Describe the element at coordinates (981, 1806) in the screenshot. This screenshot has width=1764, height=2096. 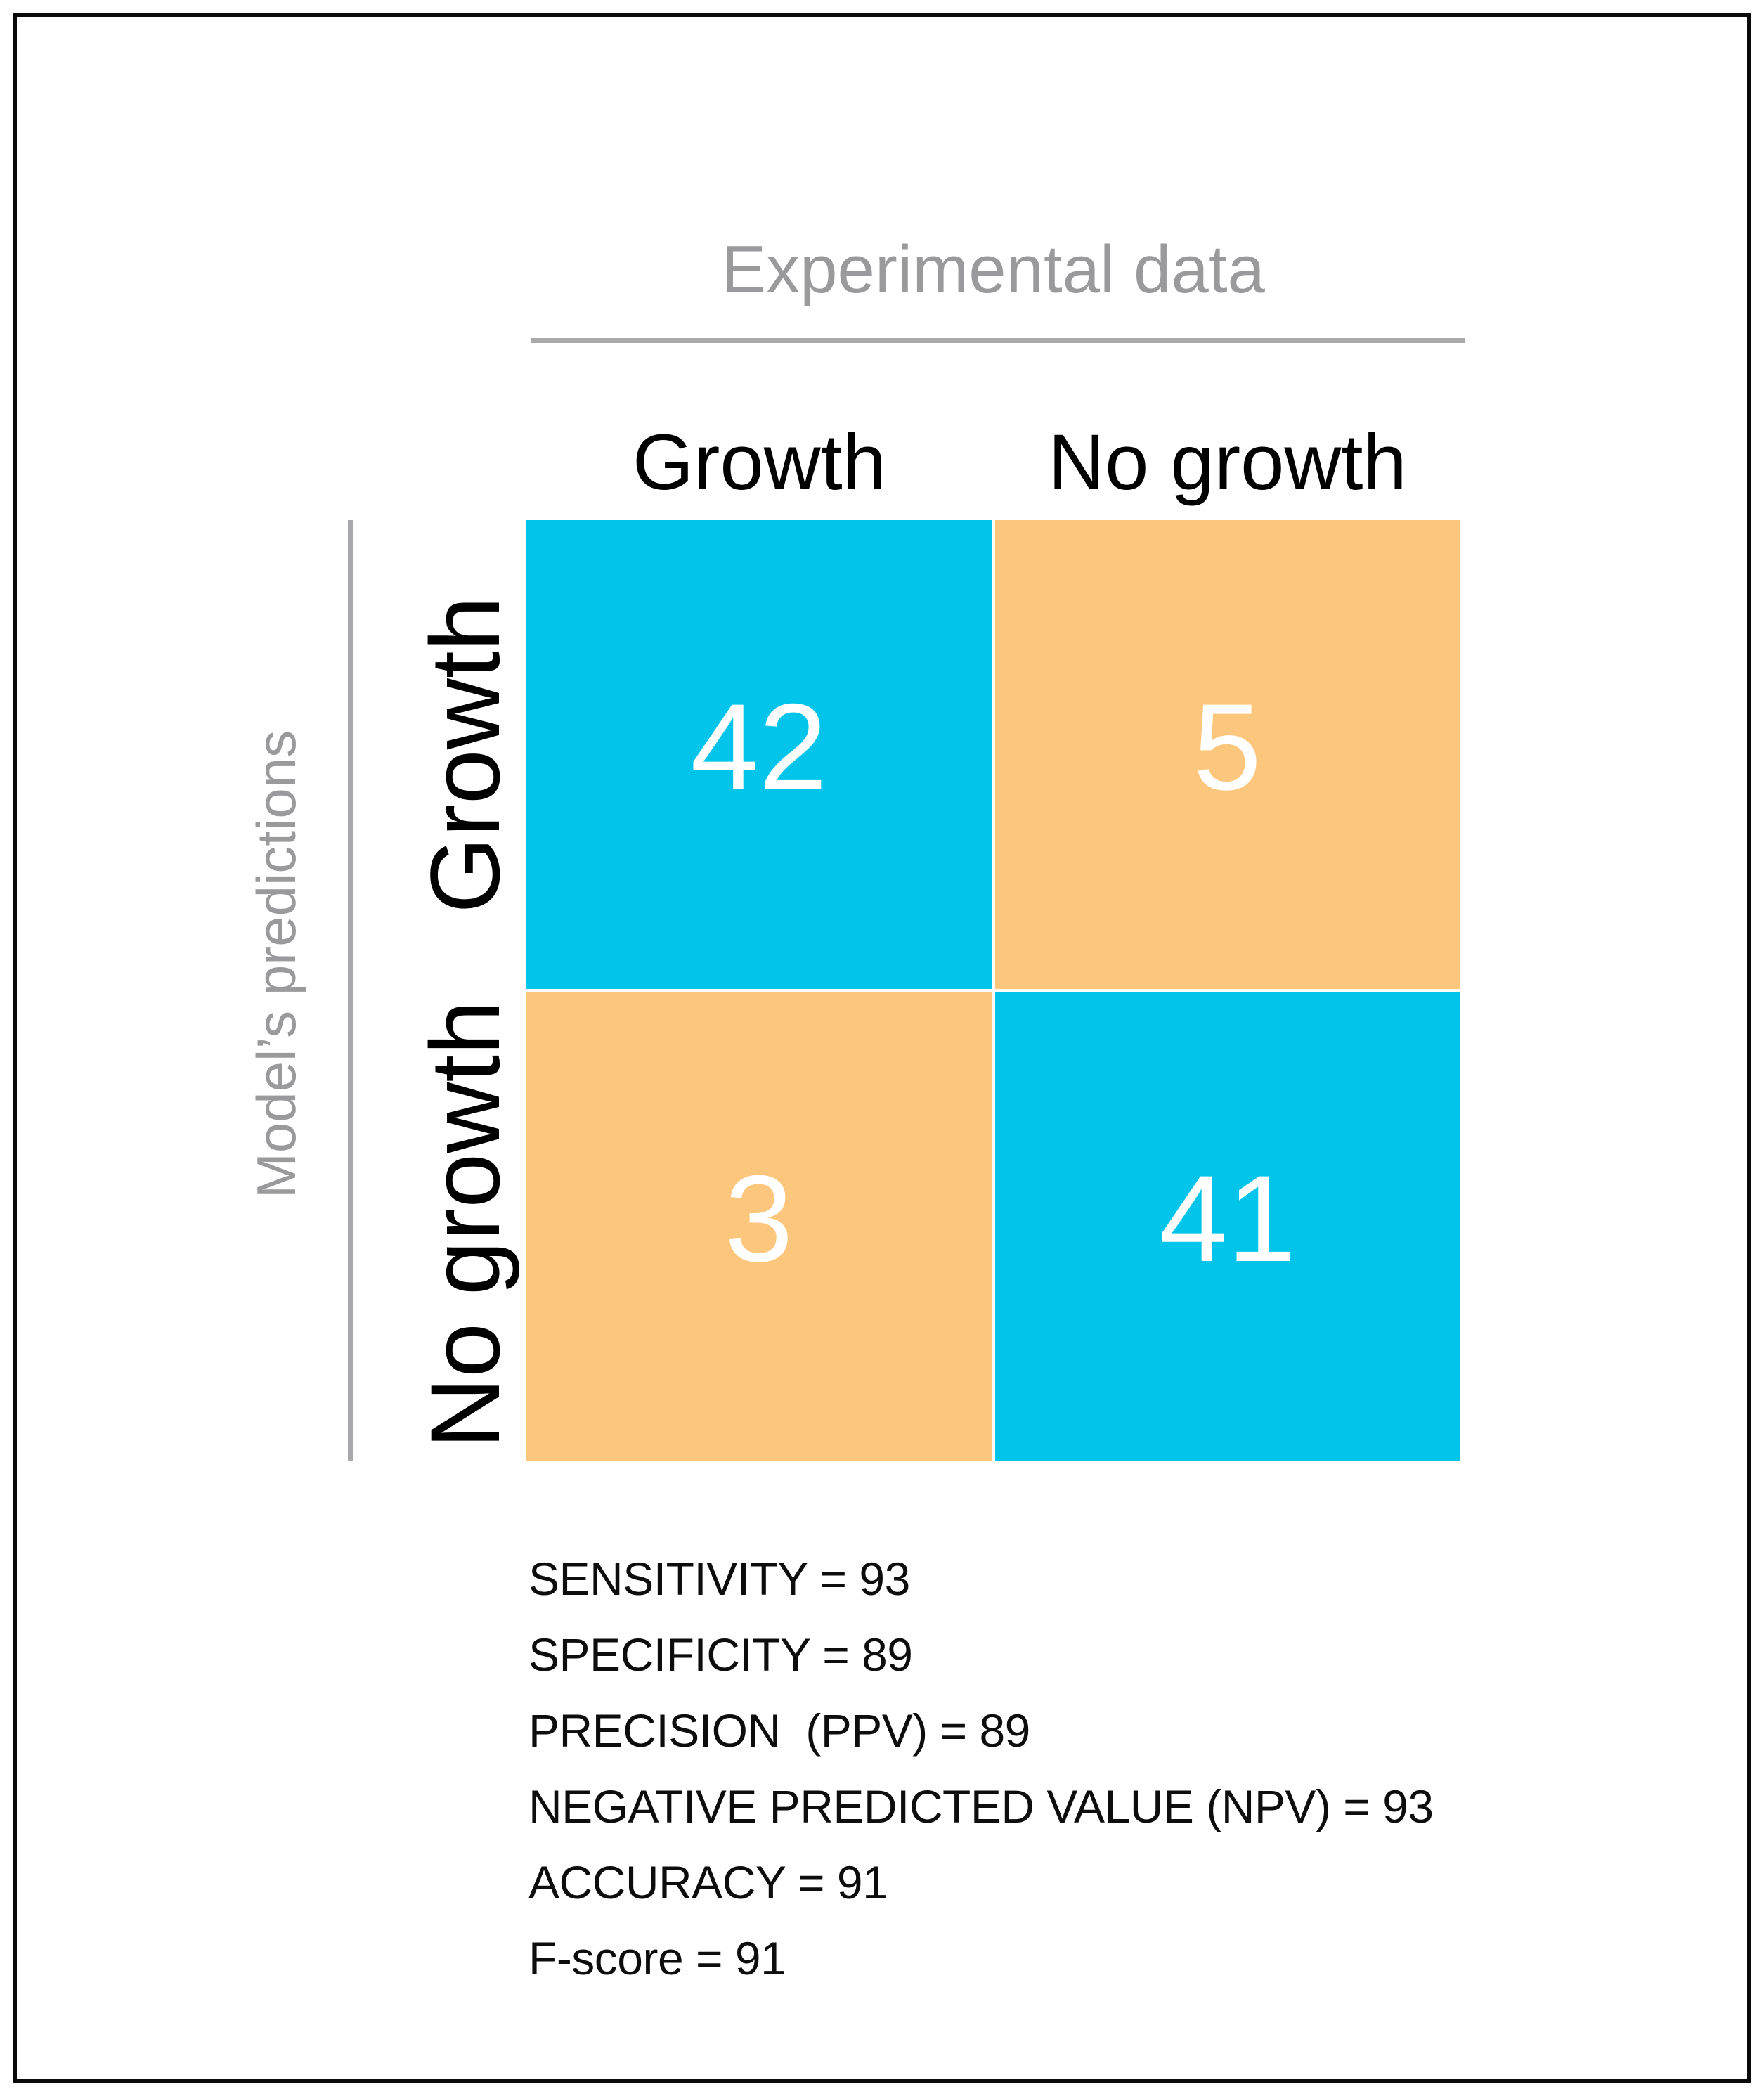
I see `metric-npv: NEGATIVE PREDICTED VALUE (NPV) = 93` at that location.